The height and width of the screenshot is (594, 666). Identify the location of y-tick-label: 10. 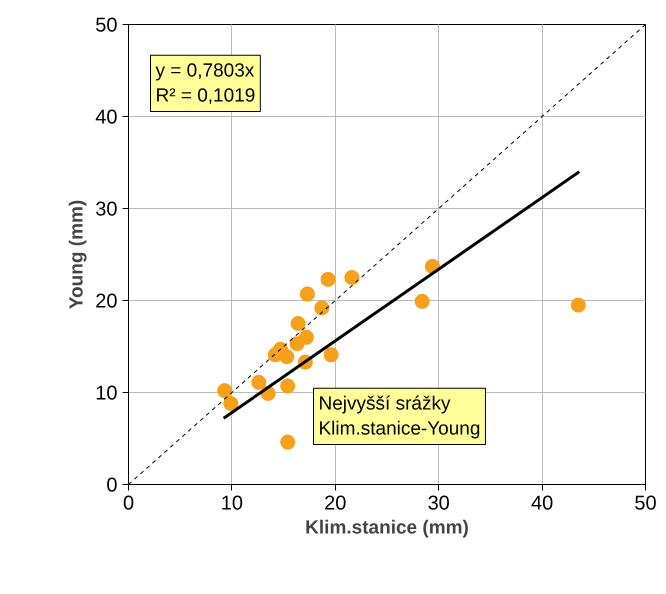
(106, 393).